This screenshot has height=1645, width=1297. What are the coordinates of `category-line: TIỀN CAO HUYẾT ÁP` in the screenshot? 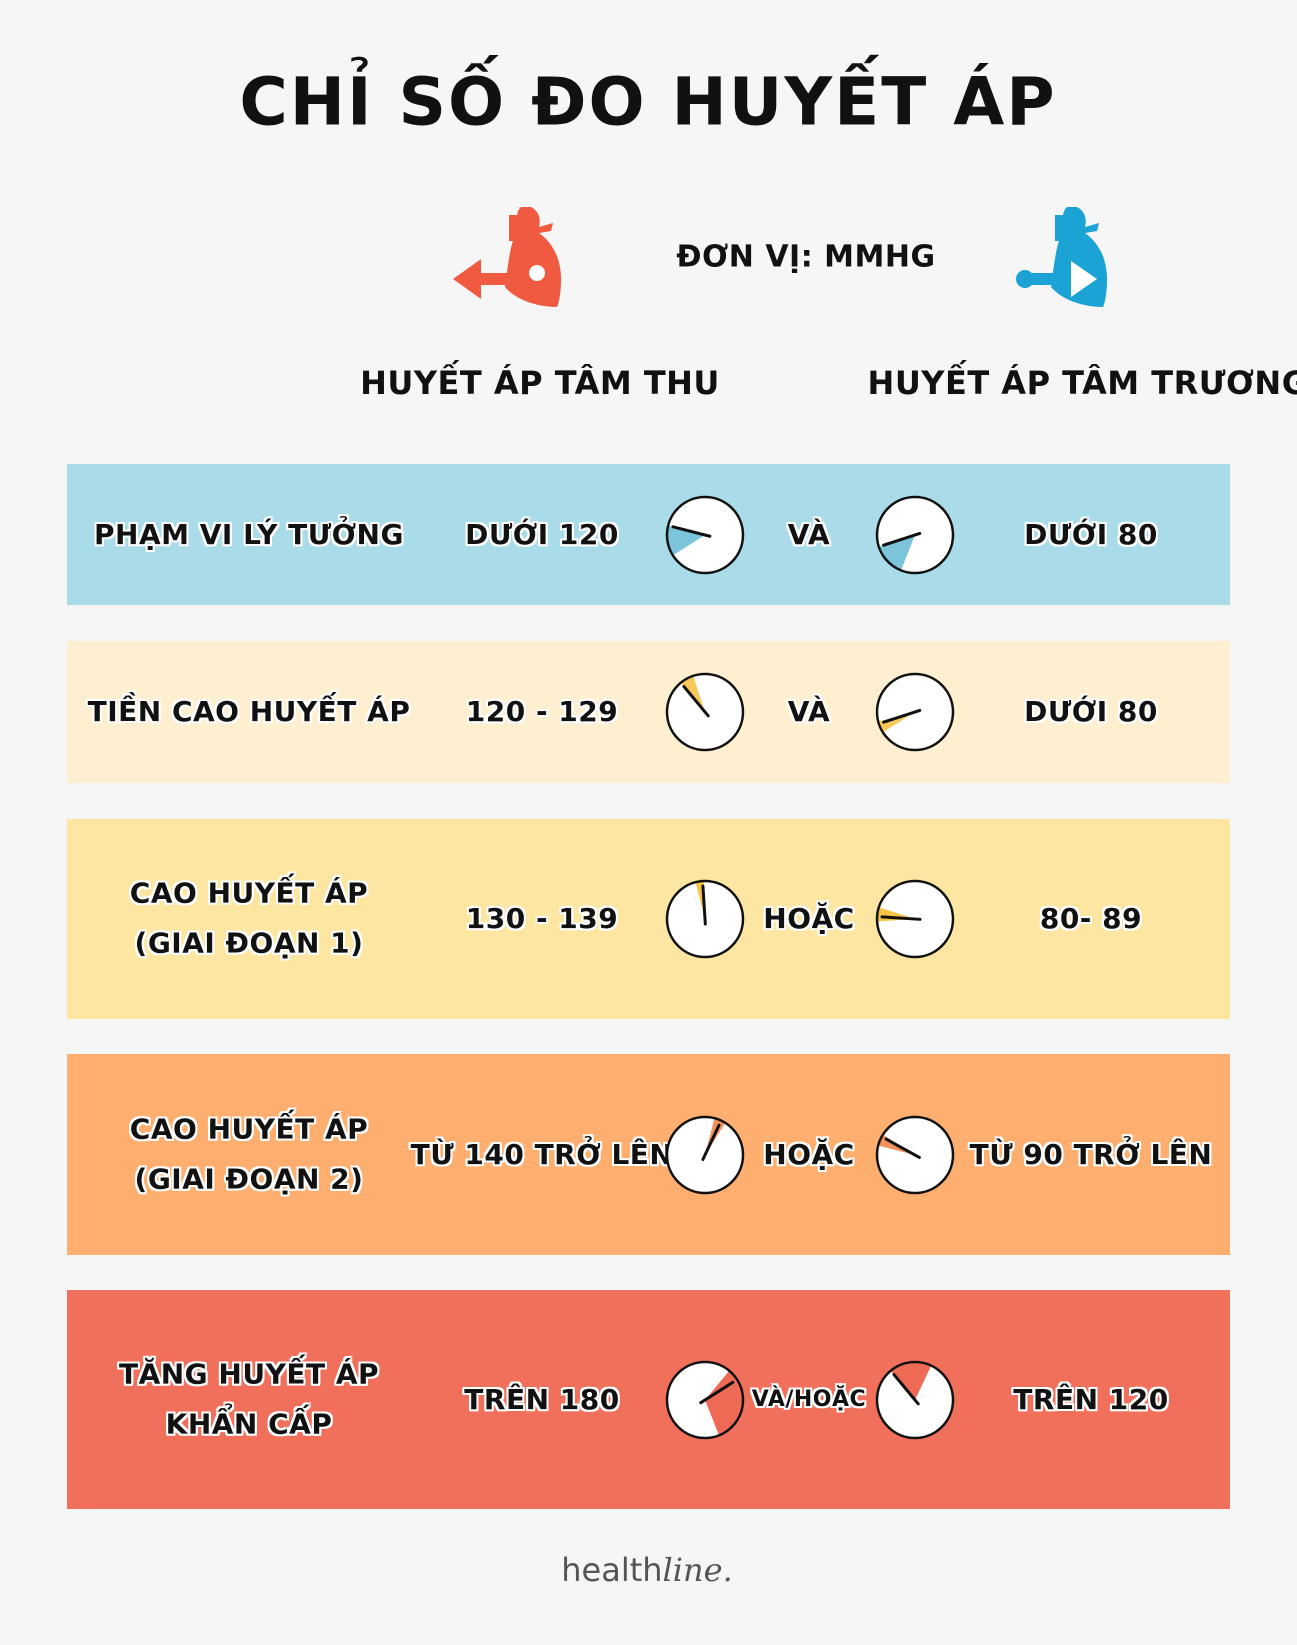 It's located at (249, 711).